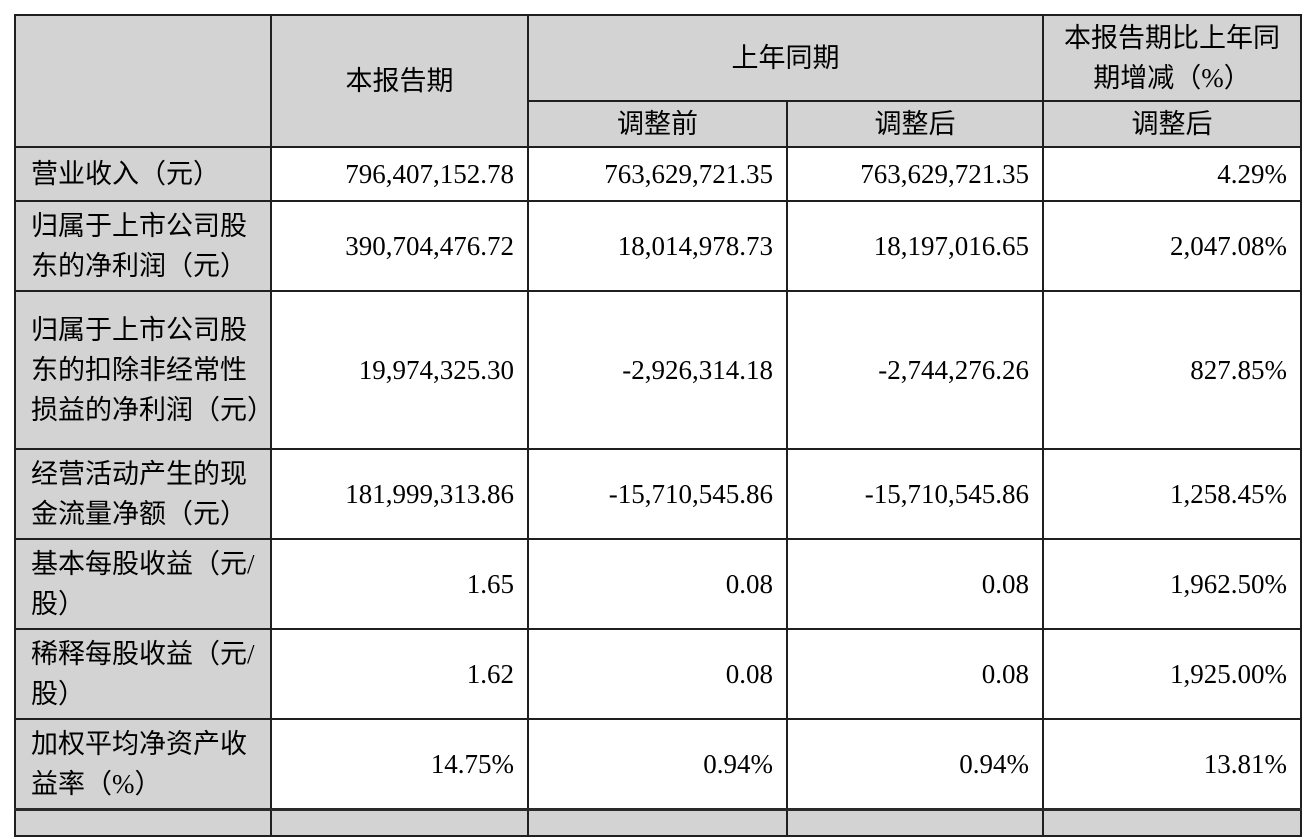  Describe the element at coordinates (915, 370) in the screenshot. I see `value-prior-after: -2,744,276.26` at that location.